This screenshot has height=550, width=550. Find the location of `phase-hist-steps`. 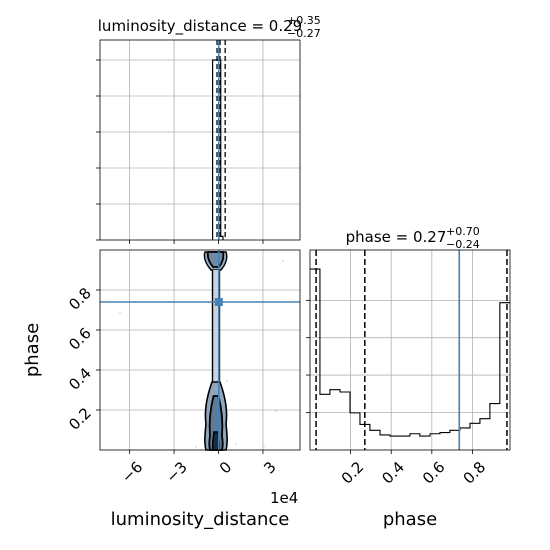

phase-hist-steps is located at coordinates (410, 352).